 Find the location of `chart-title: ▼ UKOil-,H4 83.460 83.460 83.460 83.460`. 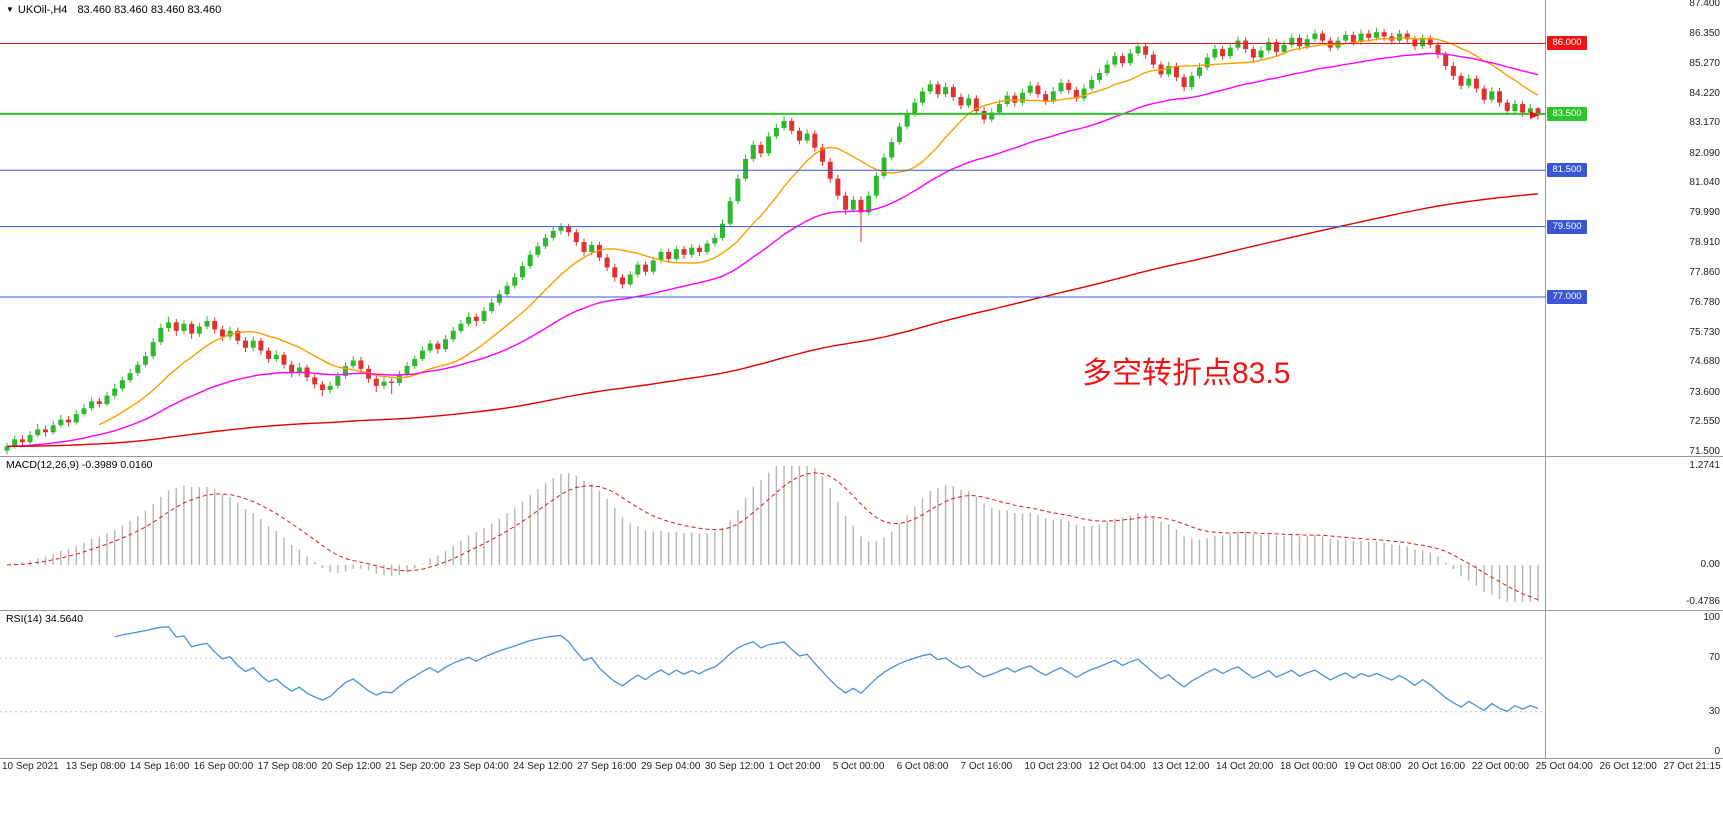

chart-title: ▼ UKOil-,H4 83.460 83.460 83.460 83.460 is located at coordinates (113, 10).